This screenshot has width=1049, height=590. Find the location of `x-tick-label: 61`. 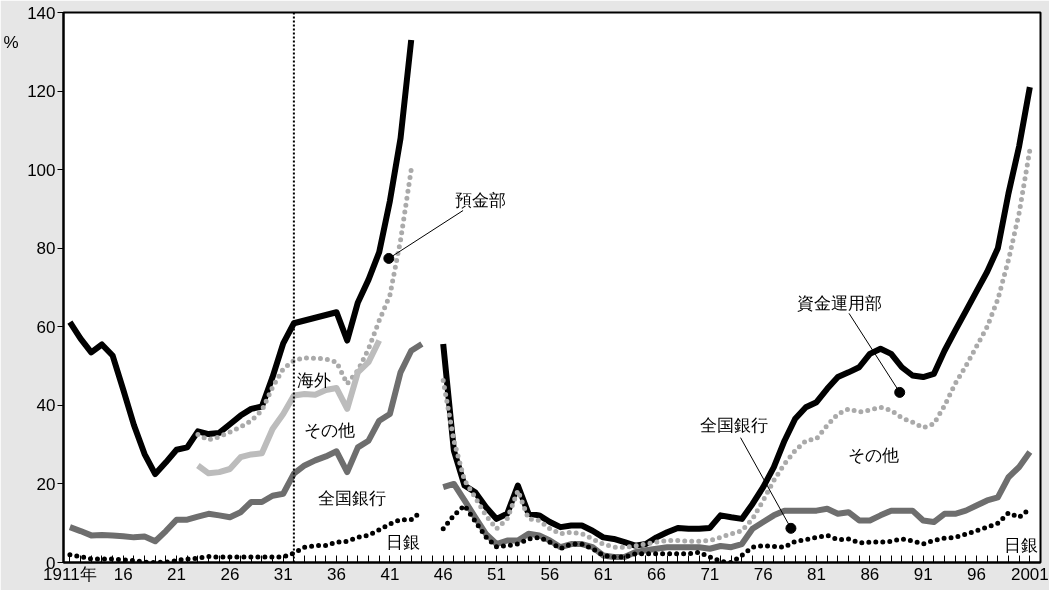

x-tick-label: 61 is located at coordinates (603, 574).